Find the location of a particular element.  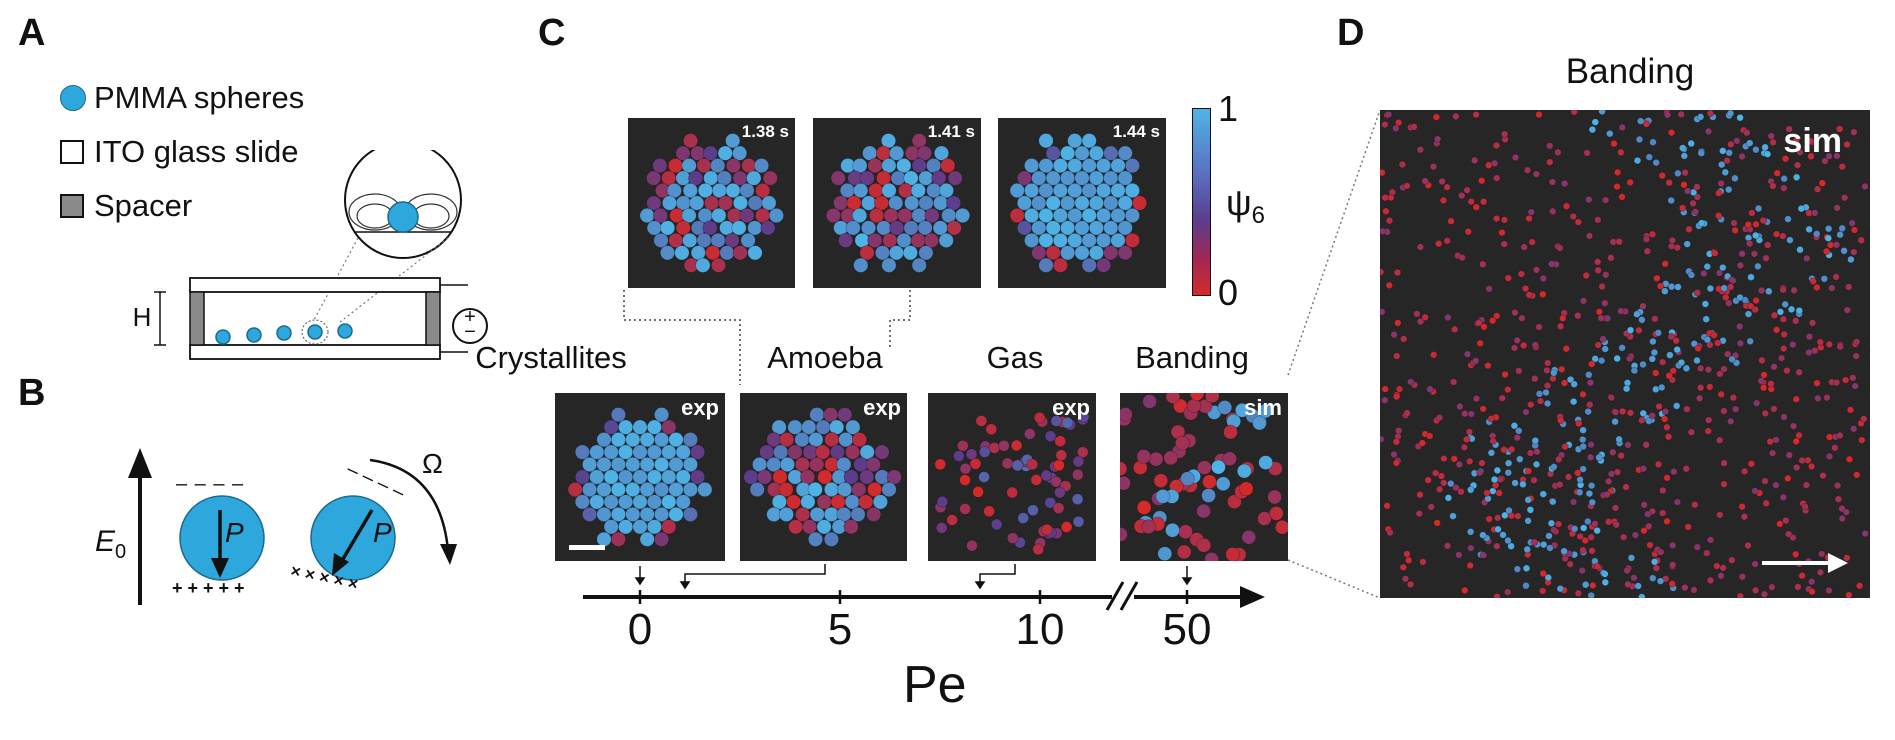

dipole-rotated-label: P is located at coordinates (382, 532).